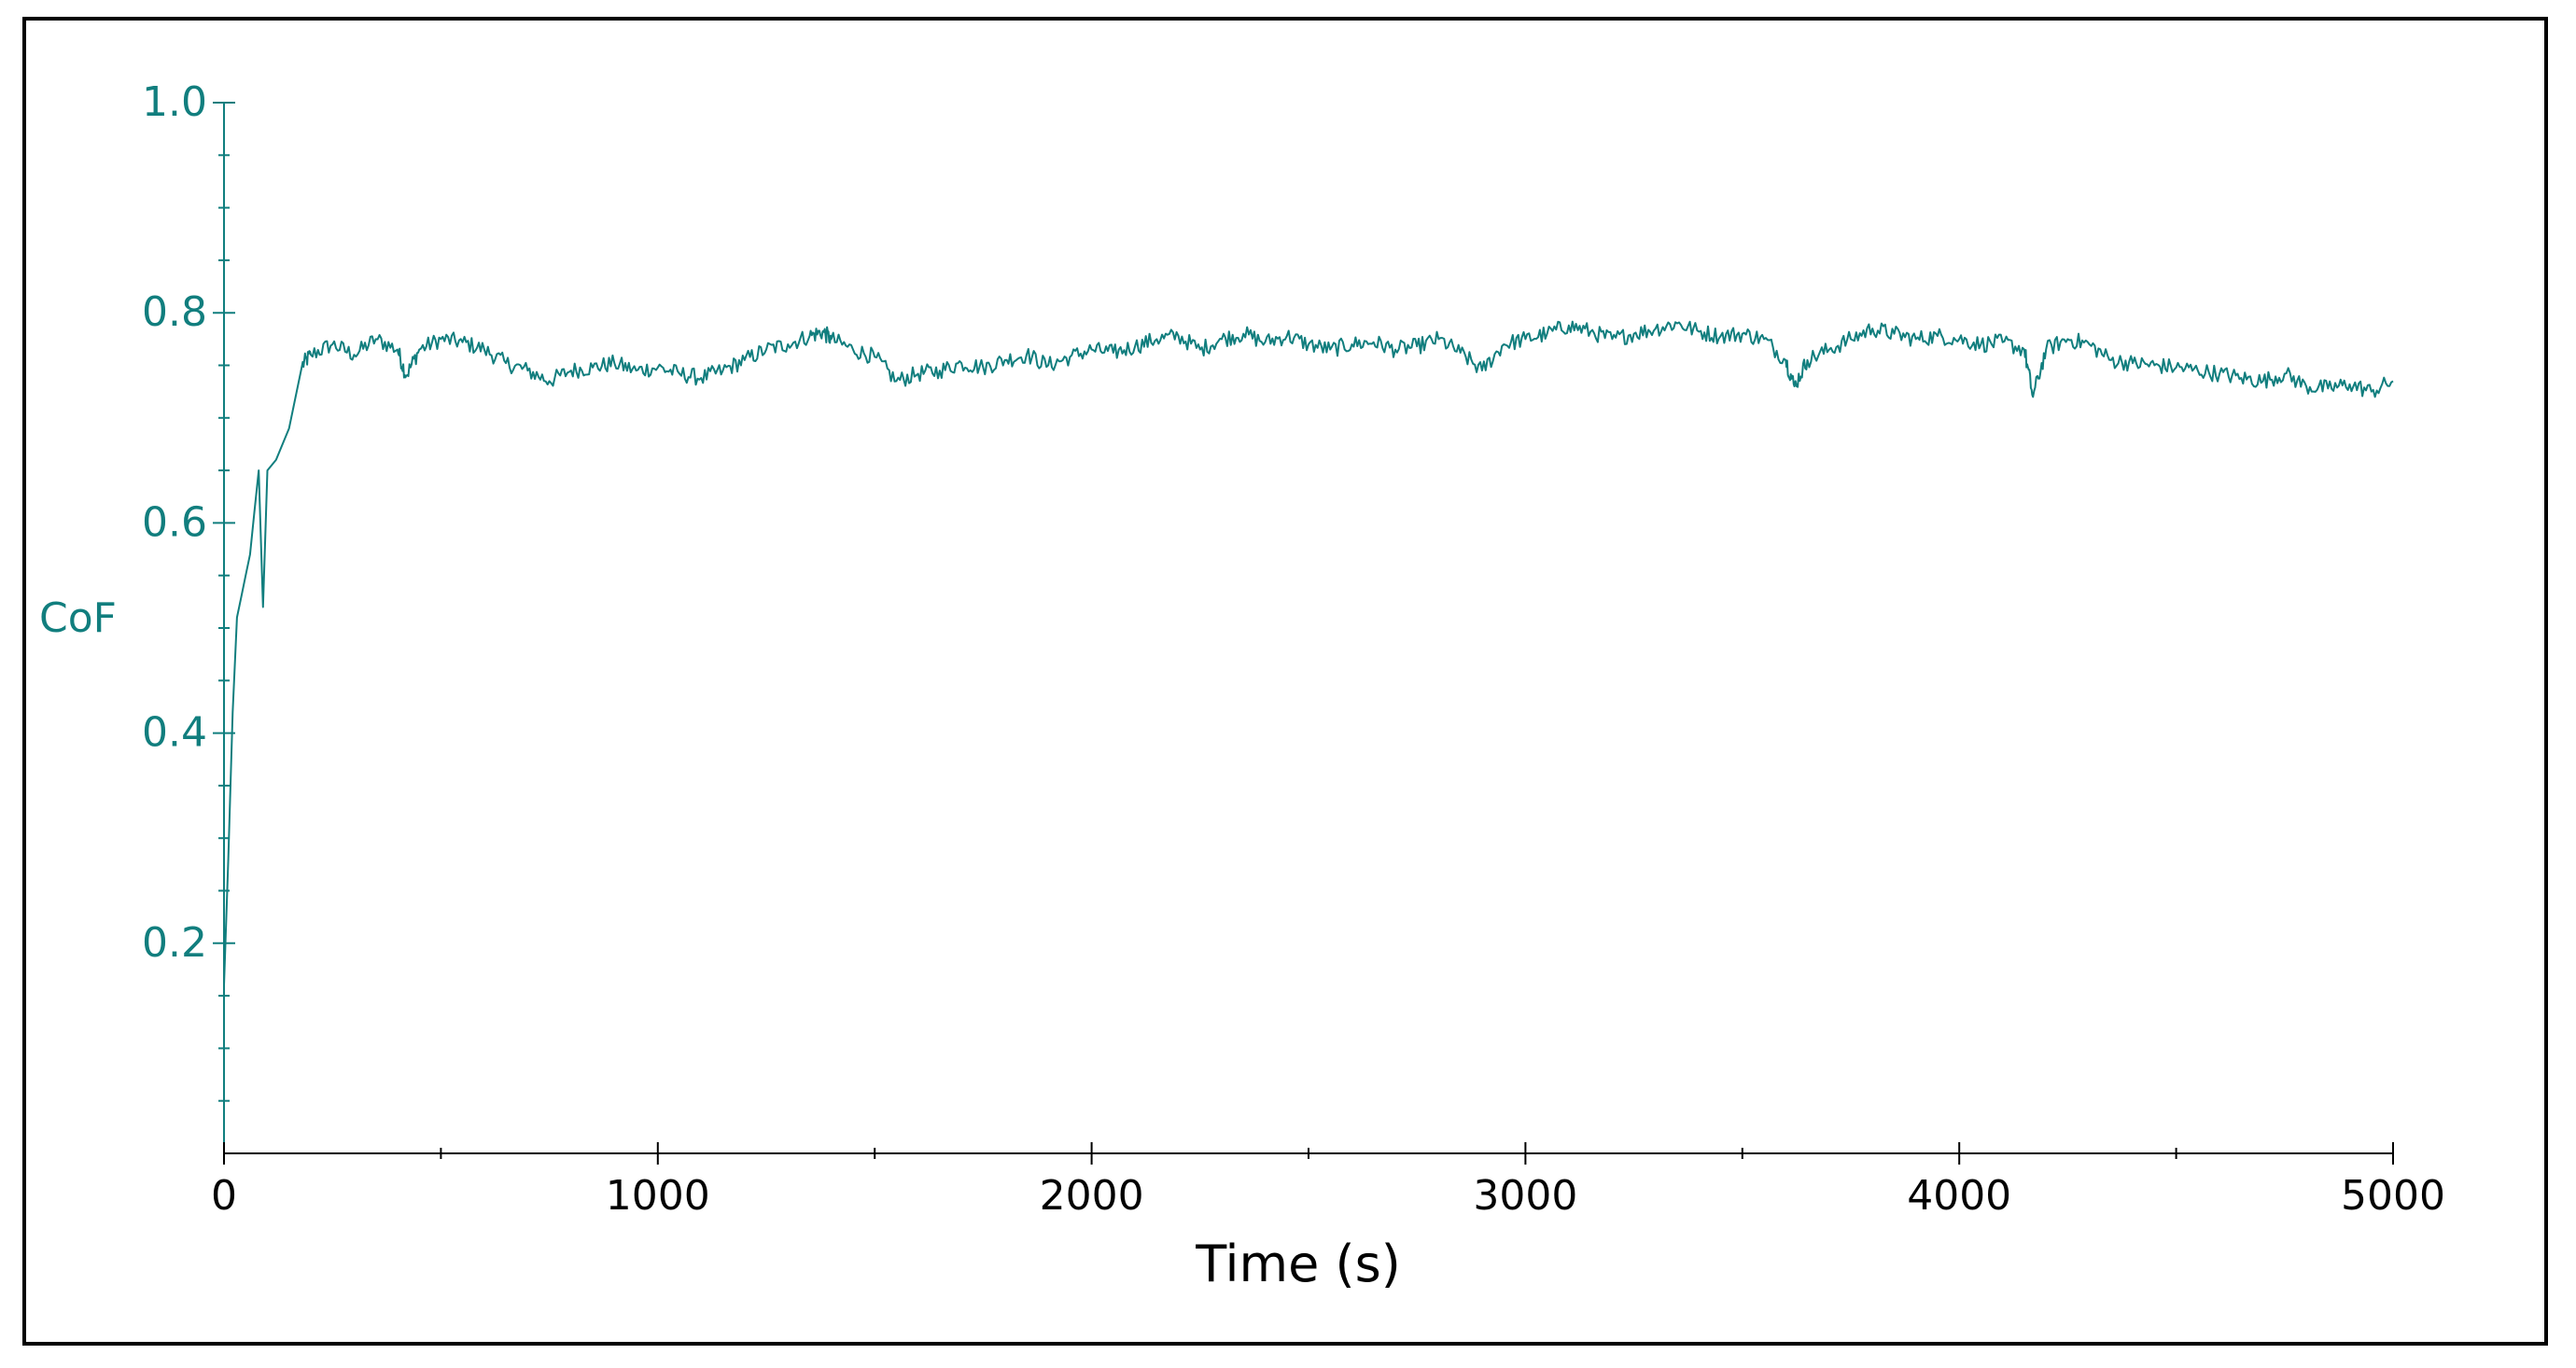  I want to click on y-tick-label: 0.8, so click(174, 312).